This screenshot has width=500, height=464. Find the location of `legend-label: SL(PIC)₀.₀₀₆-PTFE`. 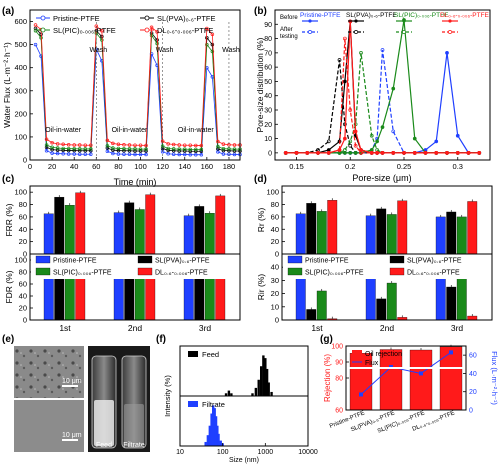

legend-label: SL(PIC)₀.₀₀₆-PTFE is located at coordinates (82, 273).